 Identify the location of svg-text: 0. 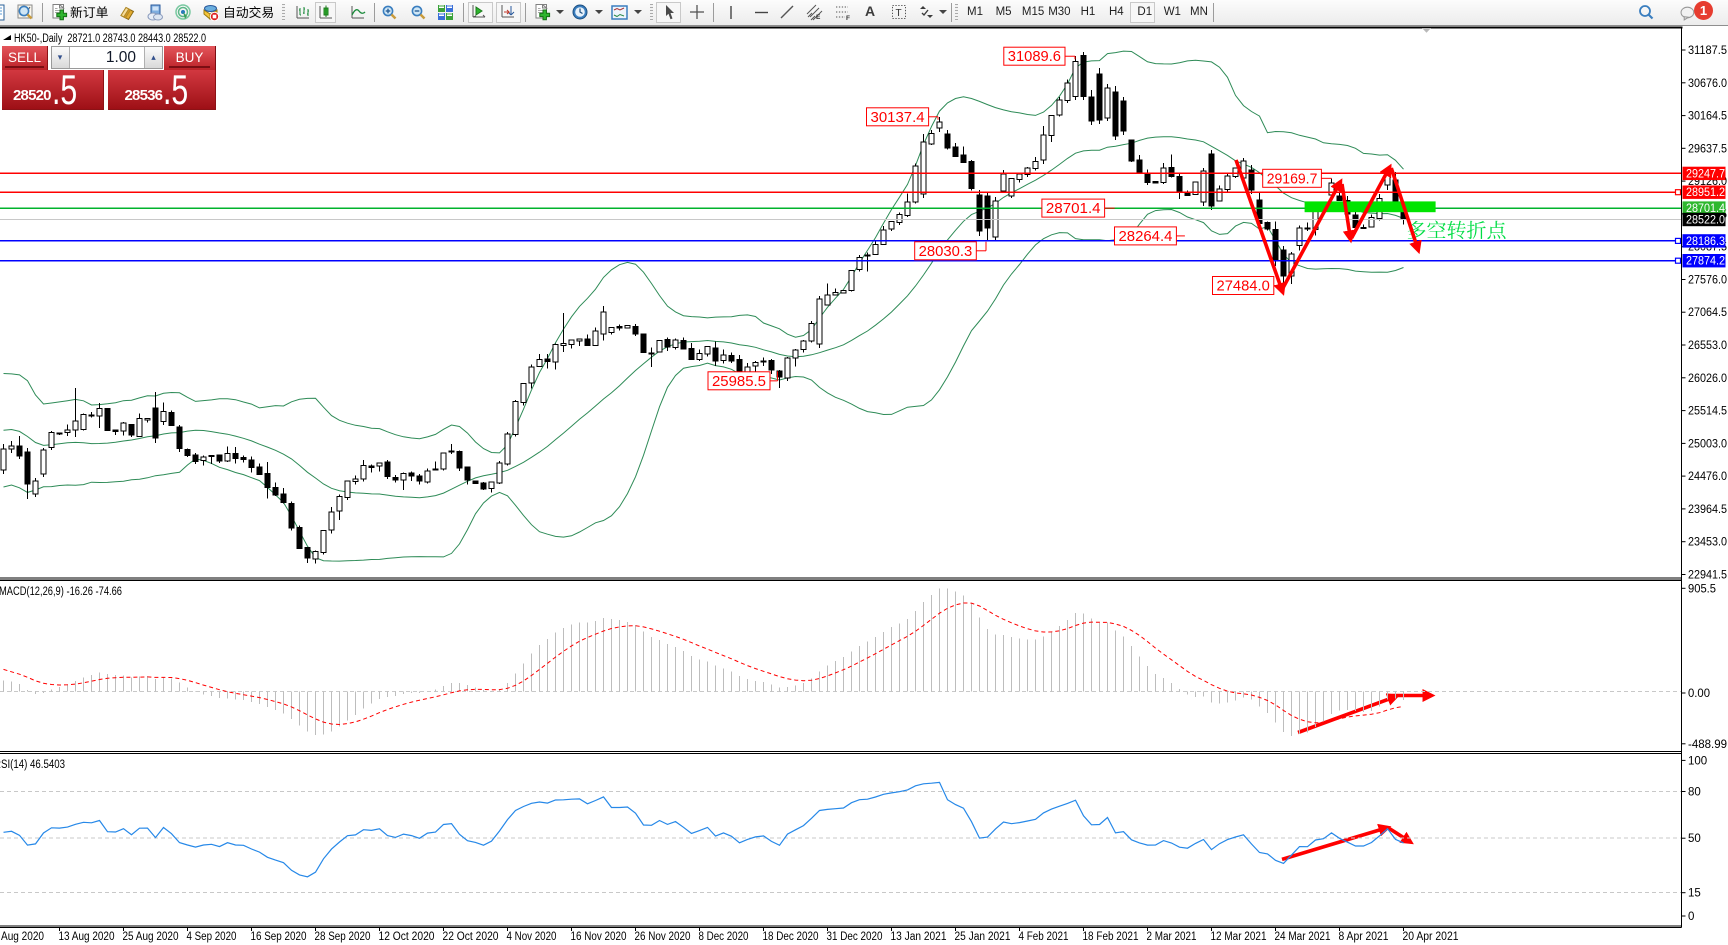
(1691, 917).